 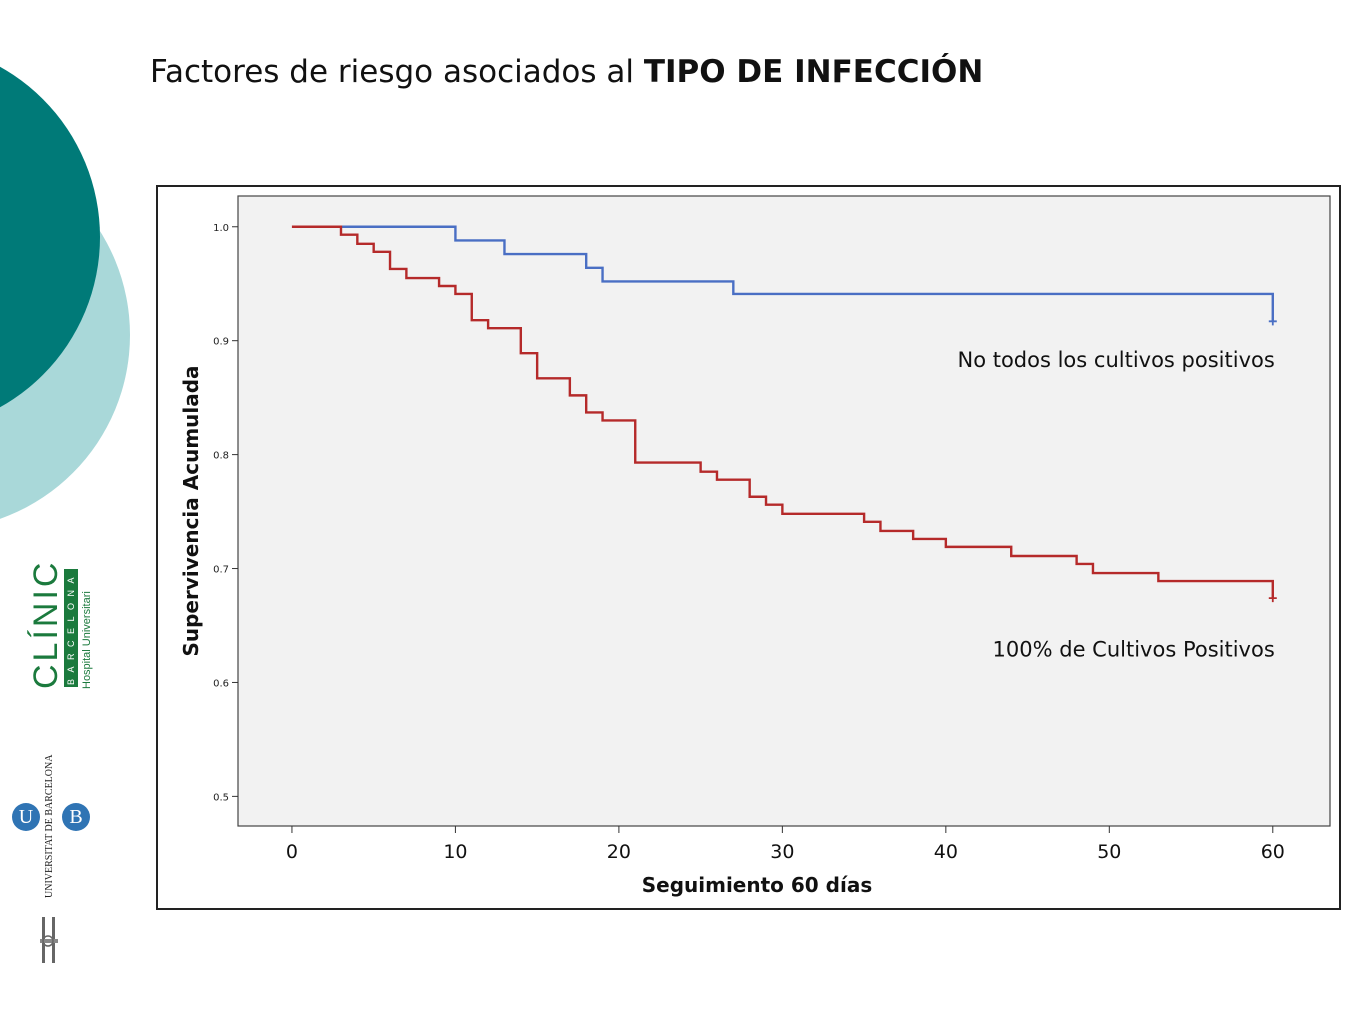 I want to click on y-tick-label: 0.7, so click(x=221, y=570).